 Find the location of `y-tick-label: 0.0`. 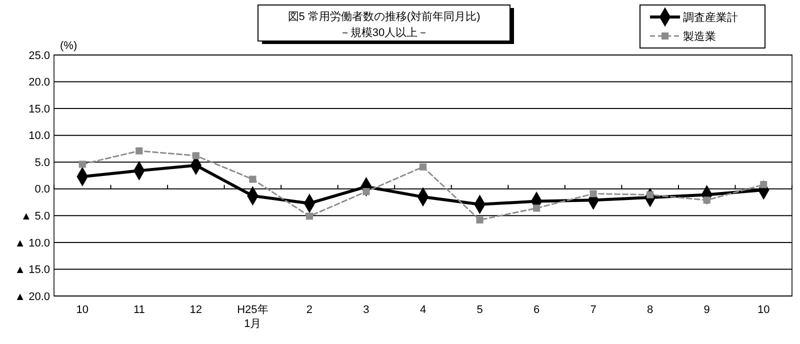

y-tick-label: 0.0 is located at coordinates (42, 190).